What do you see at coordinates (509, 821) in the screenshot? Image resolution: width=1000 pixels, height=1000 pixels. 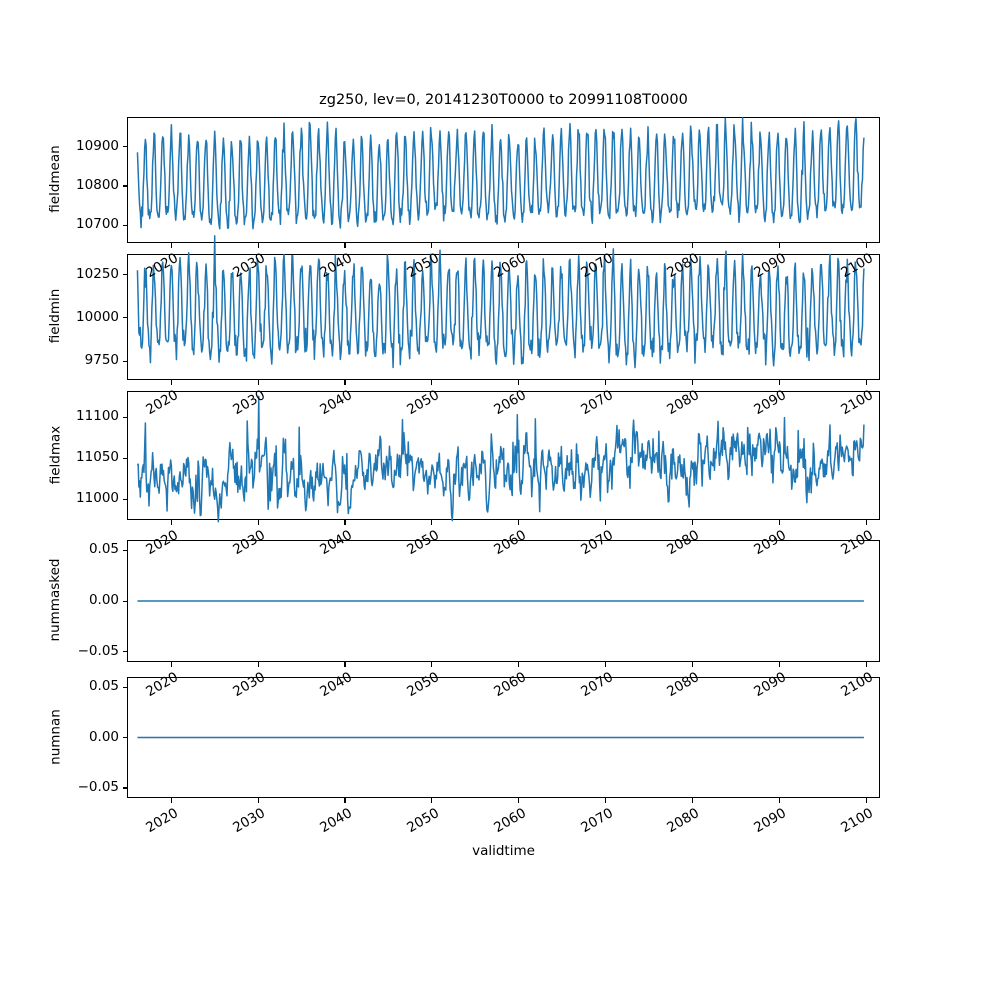 I see `x-tick-label: 2060` at bounding box center [509, 821].